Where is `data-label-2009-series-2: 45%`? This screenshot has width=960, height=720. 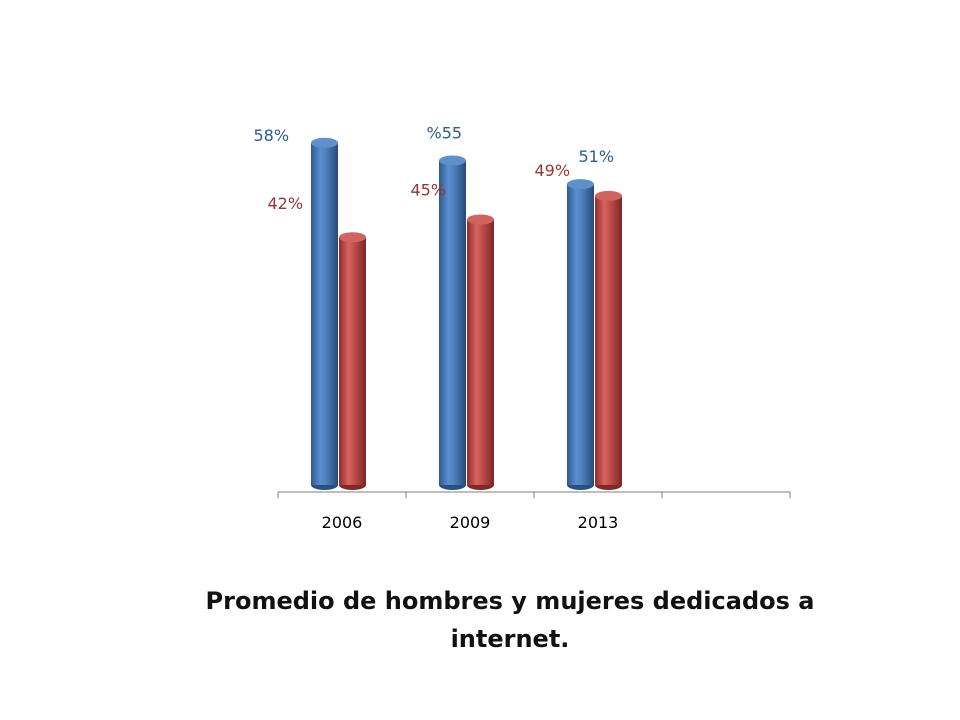 data-label-2009-series-2: 45% is located at coordinates (429, 190).